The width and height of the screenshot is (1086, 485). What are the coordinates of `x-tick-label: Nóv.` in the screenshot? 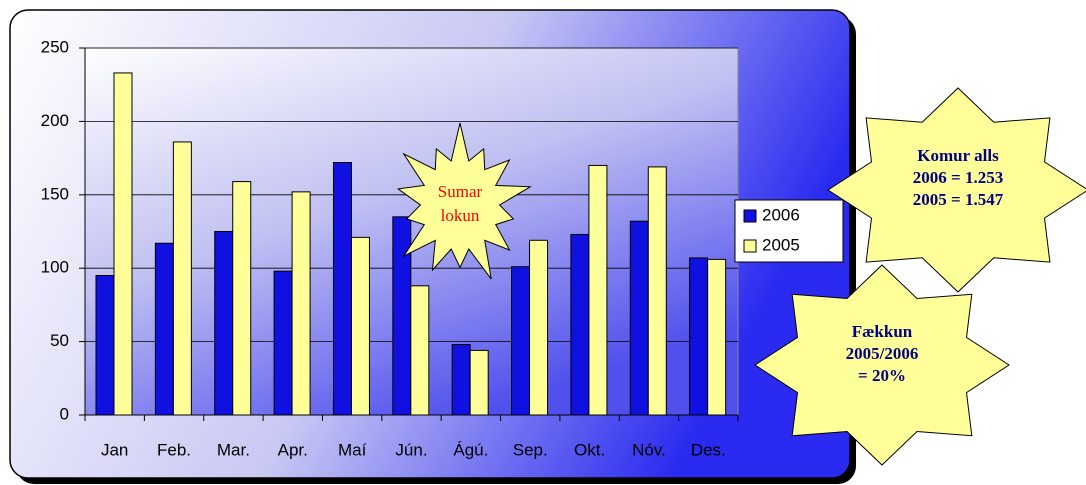 It's located at (649, 449).